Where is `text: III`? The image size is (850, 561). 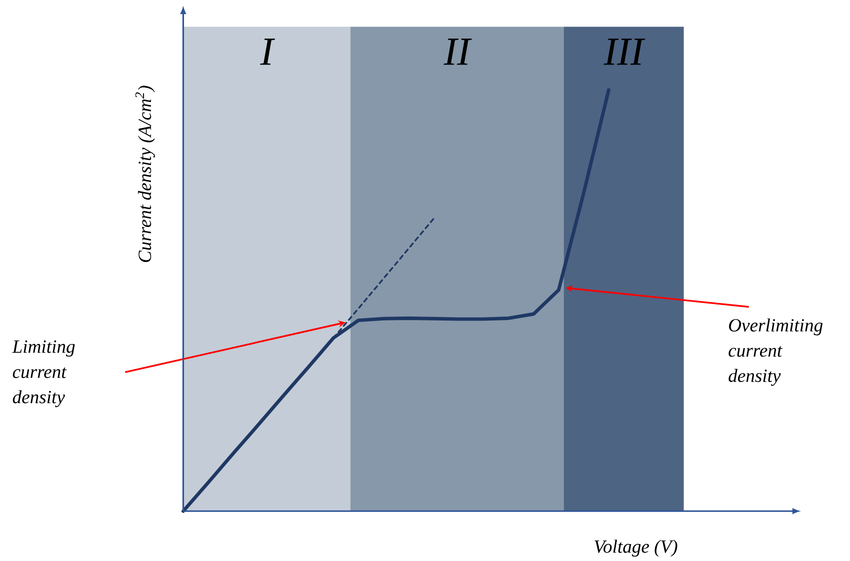 text: III is located at coordinates (625, 51).